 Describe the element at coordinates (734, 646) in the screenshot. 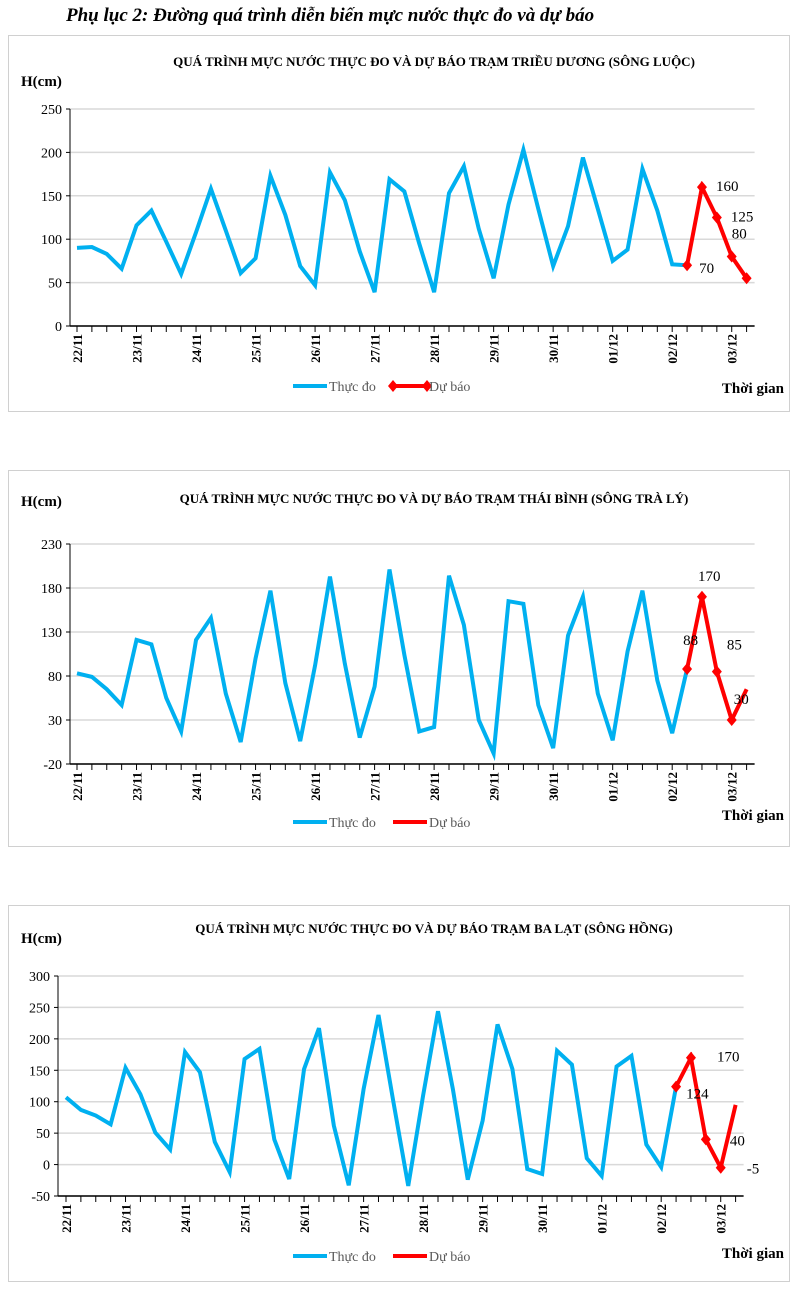

I see `data-label: 85` at that location.